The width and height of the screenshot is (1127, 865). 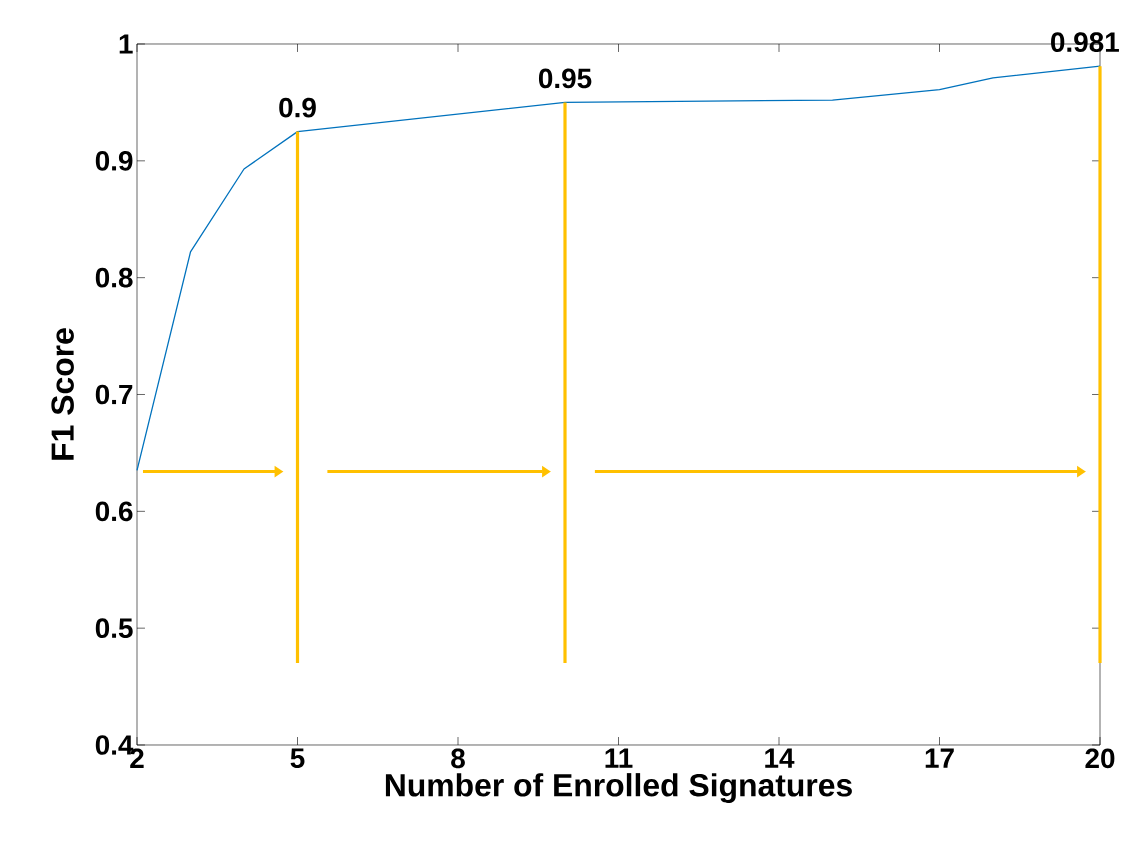 I want to click on annotation: 0.95, so click(x=565, y=78).